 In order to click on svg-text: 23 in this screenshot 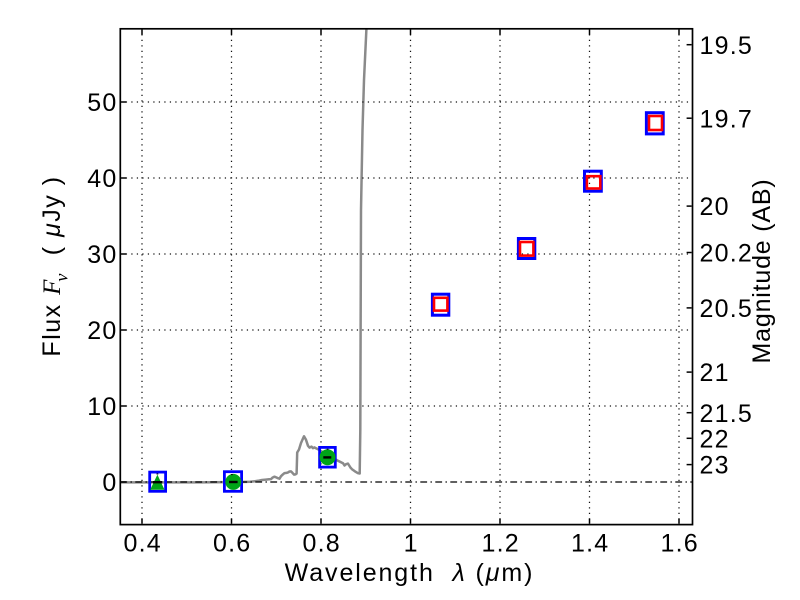, I will do `click(715, 466)`.